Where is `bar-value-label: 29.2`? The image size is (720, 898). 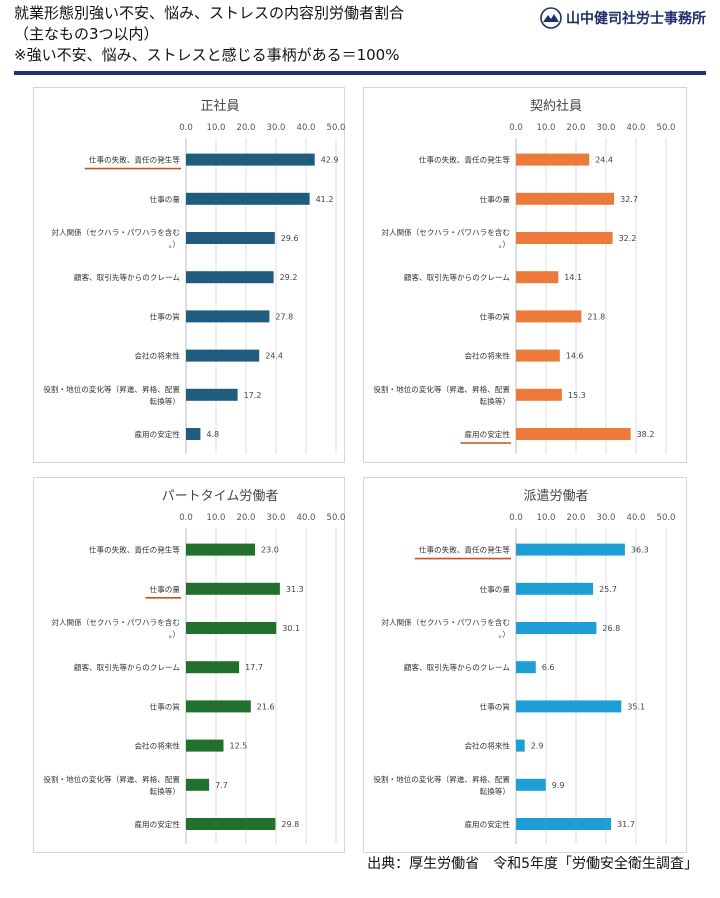 bar-value-label: 29.2 is located at coordinates (289, 277).